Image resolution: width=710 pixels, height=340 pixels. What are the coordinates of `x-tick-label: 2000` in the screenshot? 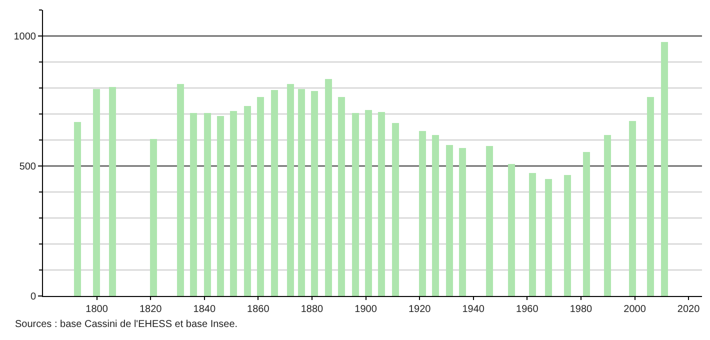 It's located at (635, 309).